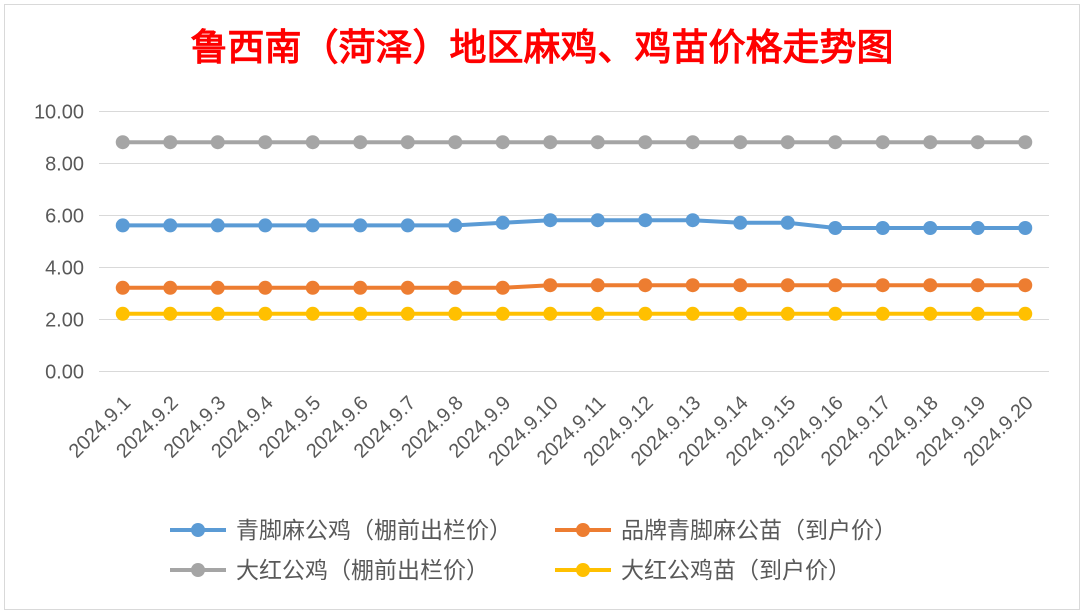 The image size is (1085, 615). What do you see at coordinates (362, 570) in the screenshot?
I see `legend-label: 大红公鸡（棚前出栏价）` at bounding box center [362, 570].